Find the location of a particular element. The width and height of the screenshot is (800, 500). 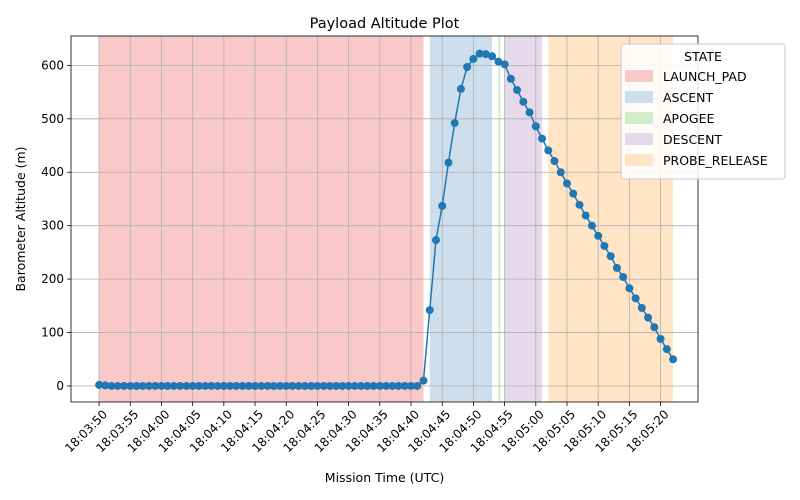

legend-label: DESCENT is located at coordinates (692, 139).